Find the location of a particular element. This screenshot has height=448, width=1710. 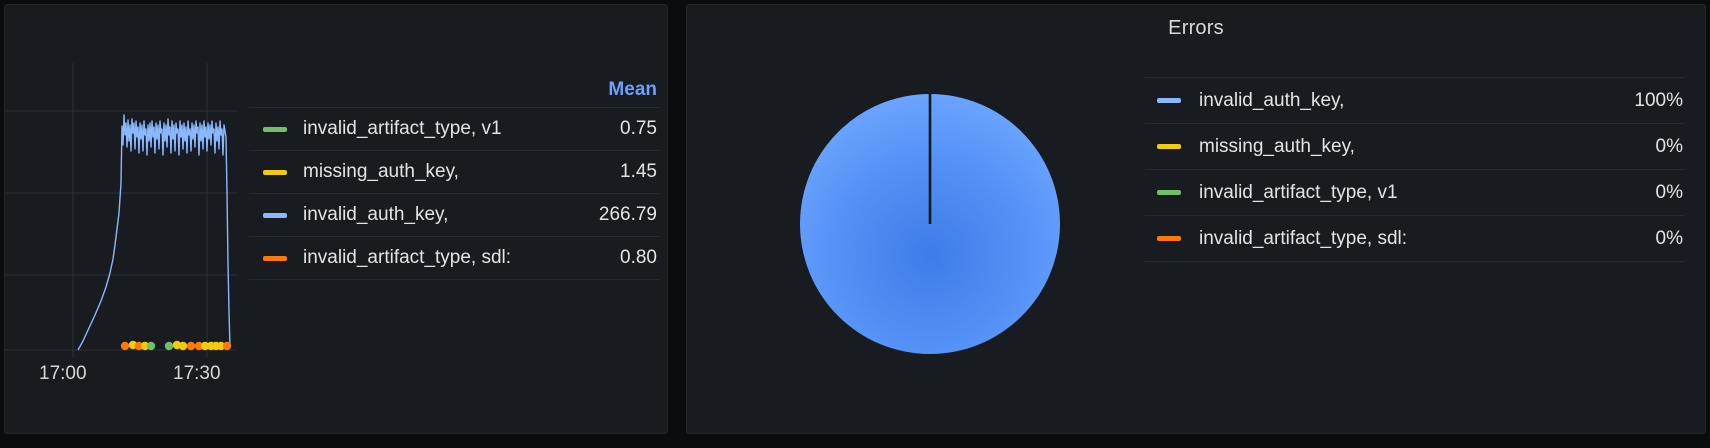

legend-series-value: 266.79 is located at coordinates (627, 214).